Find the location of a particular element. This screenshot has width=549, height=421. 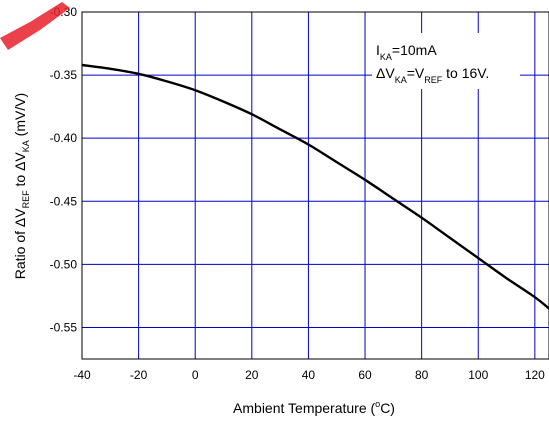

annotation: IKA=10mA ΔVKA=VREF to 16V. is located at coordinates (446, 61).